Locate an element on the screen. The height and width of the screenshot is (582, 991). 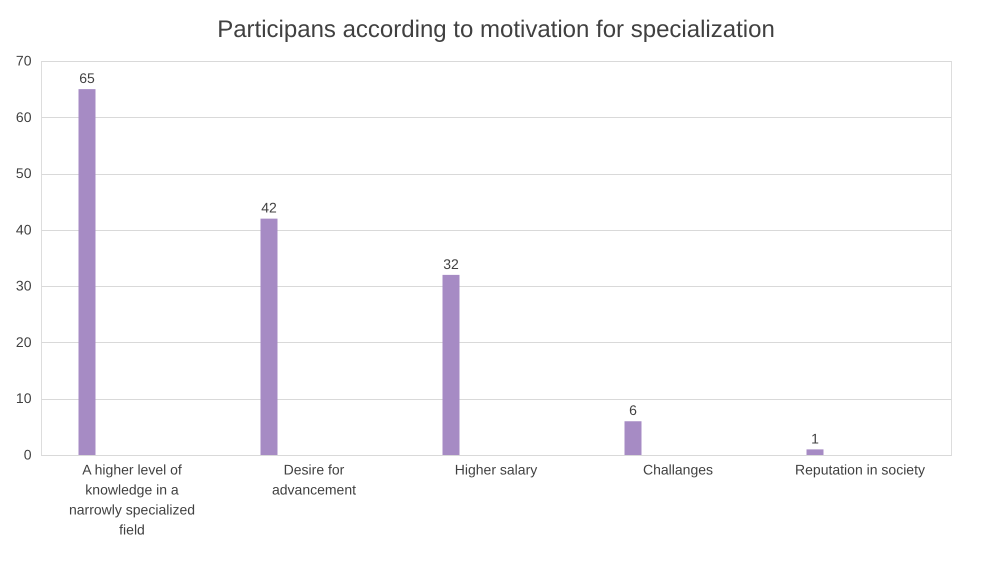
y-tick-label: 10 is located at coordinates (24, 398).